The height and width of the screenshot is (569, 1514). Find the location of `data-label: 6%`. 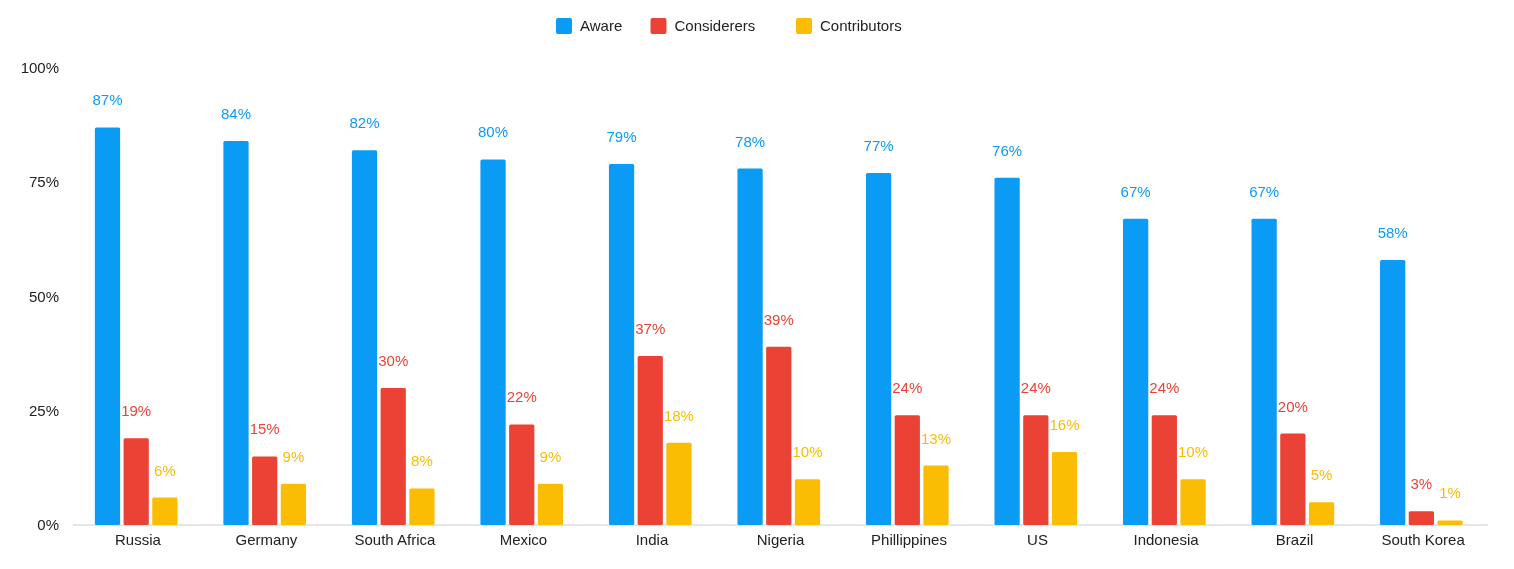

data-label: 6% is located at coordinates (165, 470).